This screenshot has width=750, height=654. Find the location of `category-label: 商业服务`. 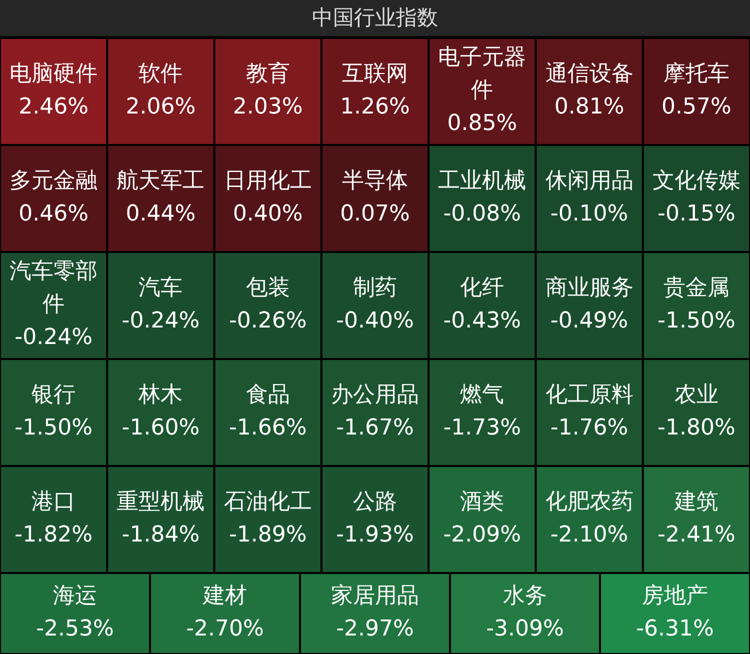

category-label: 商业服务 is located at coordinates (589, 288).